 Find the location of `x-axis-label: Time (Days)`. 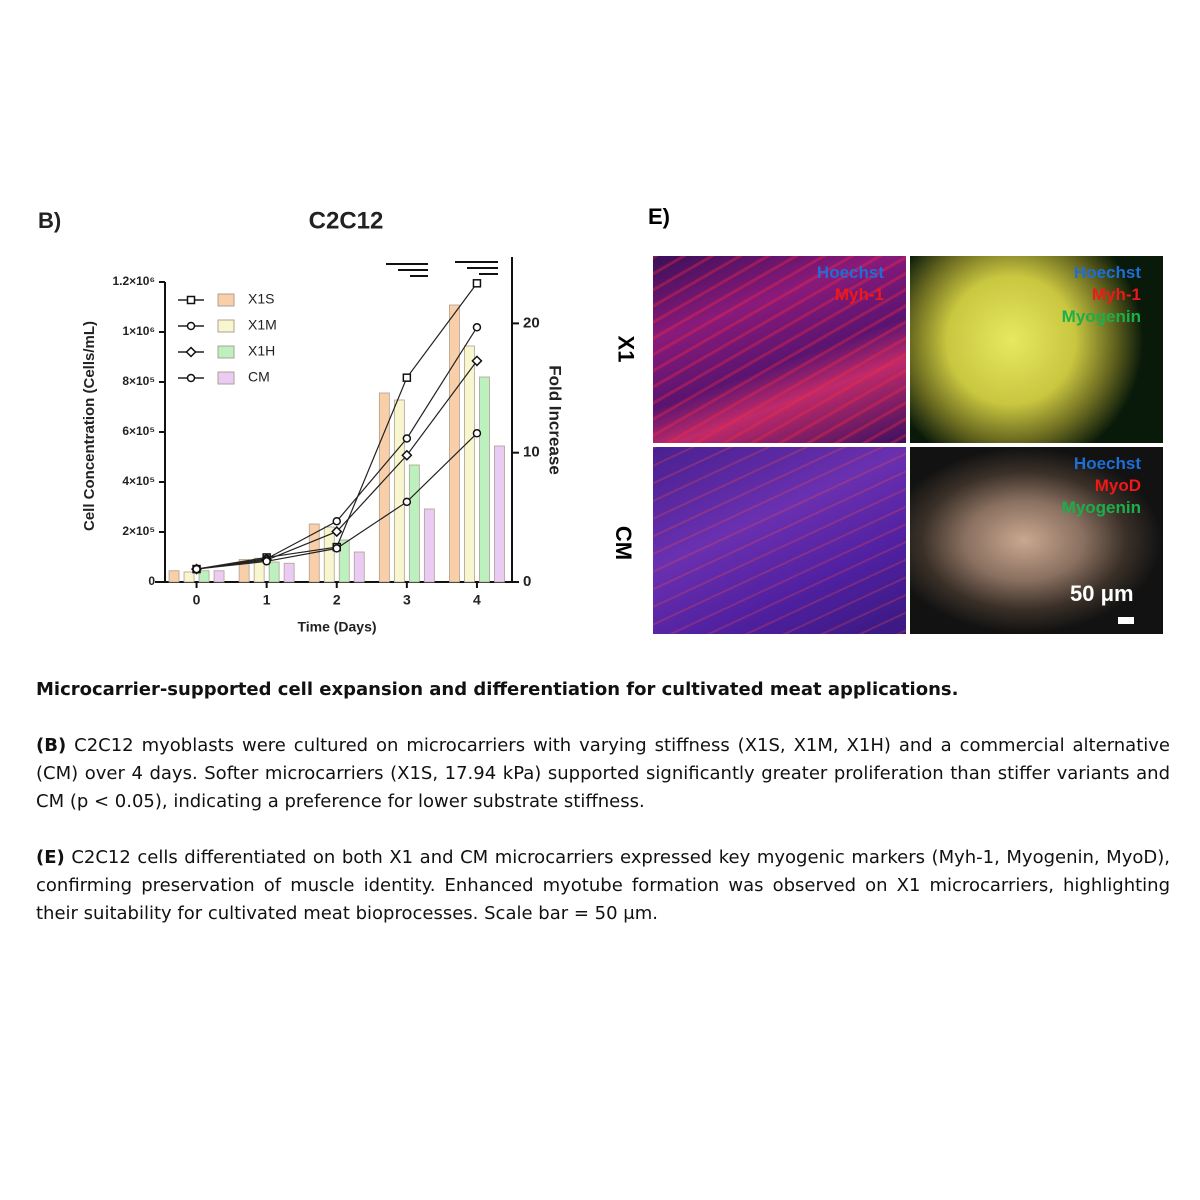

x-axis-label: Time (Days) is located at coordinates (336, 627).